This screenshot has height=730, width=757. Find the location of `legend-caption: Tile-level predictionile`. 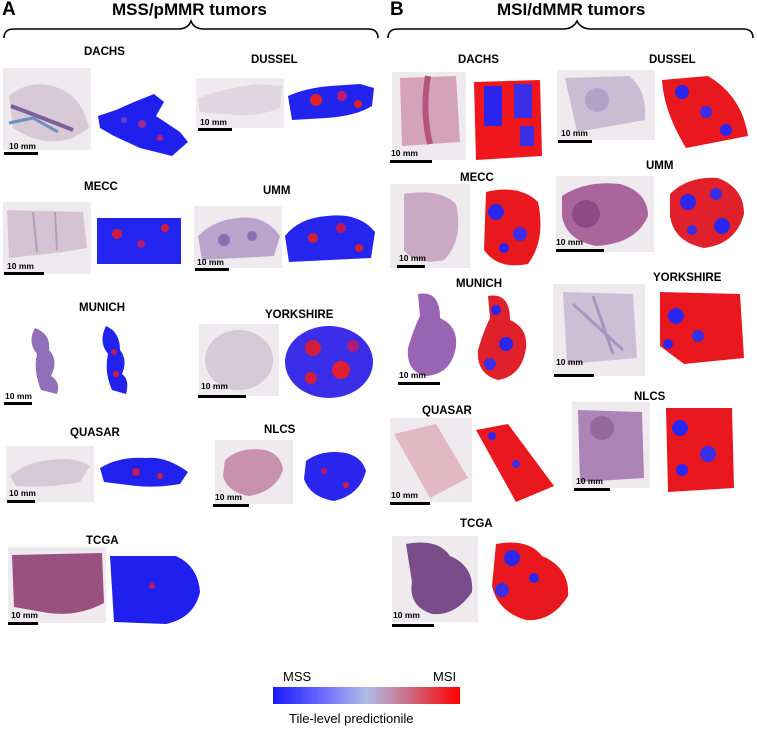

legend-caption: Tile-level predictionile is located at coordinates (351, 718).